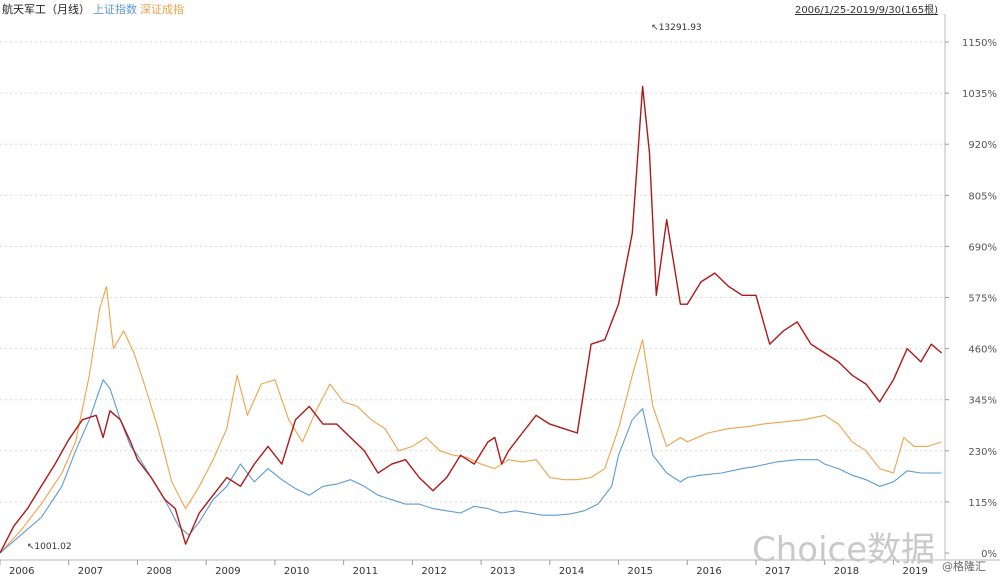 The height and width of the screenshot is (578, 1000). I want to click on x-tick-label: 2008, so click(158, 571).